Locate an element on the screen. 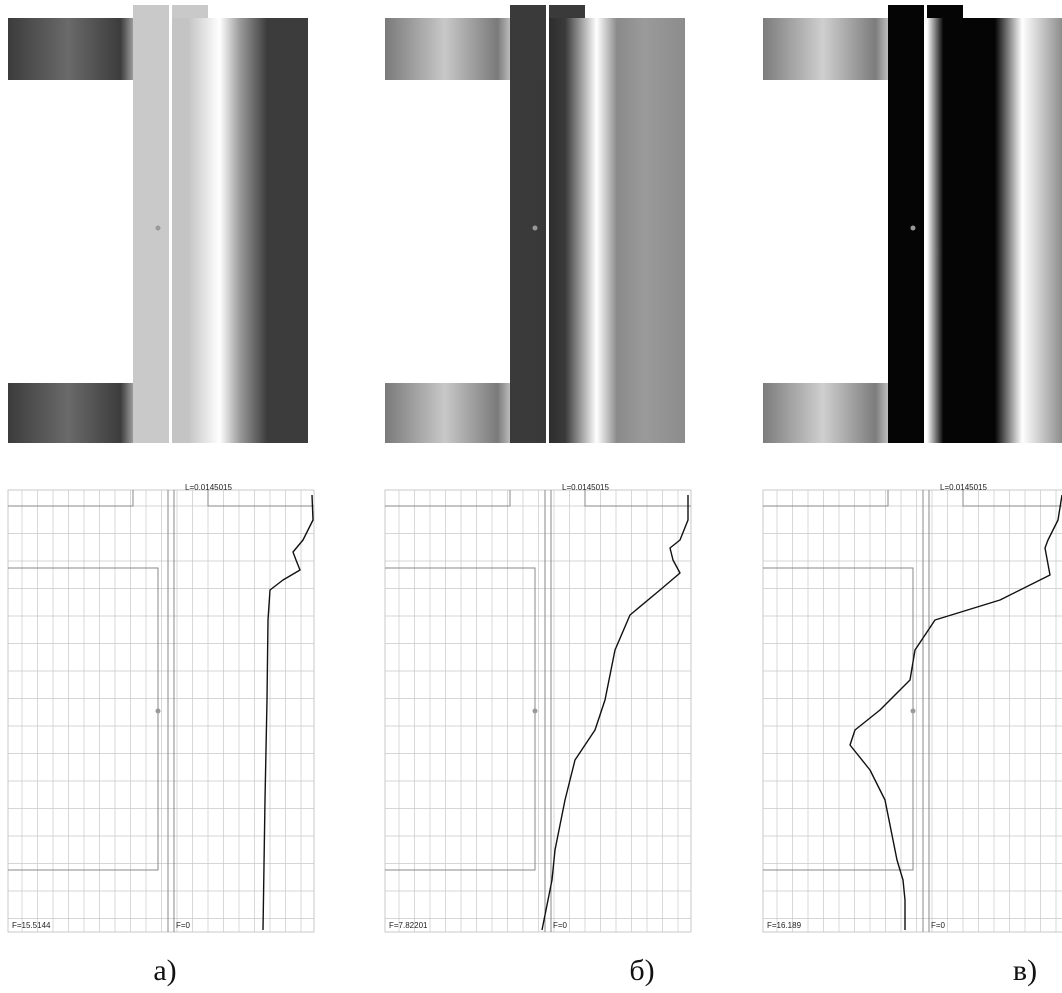 The image size is (1062, 993). panel-caption: б) is located at coordinates (641, 970).